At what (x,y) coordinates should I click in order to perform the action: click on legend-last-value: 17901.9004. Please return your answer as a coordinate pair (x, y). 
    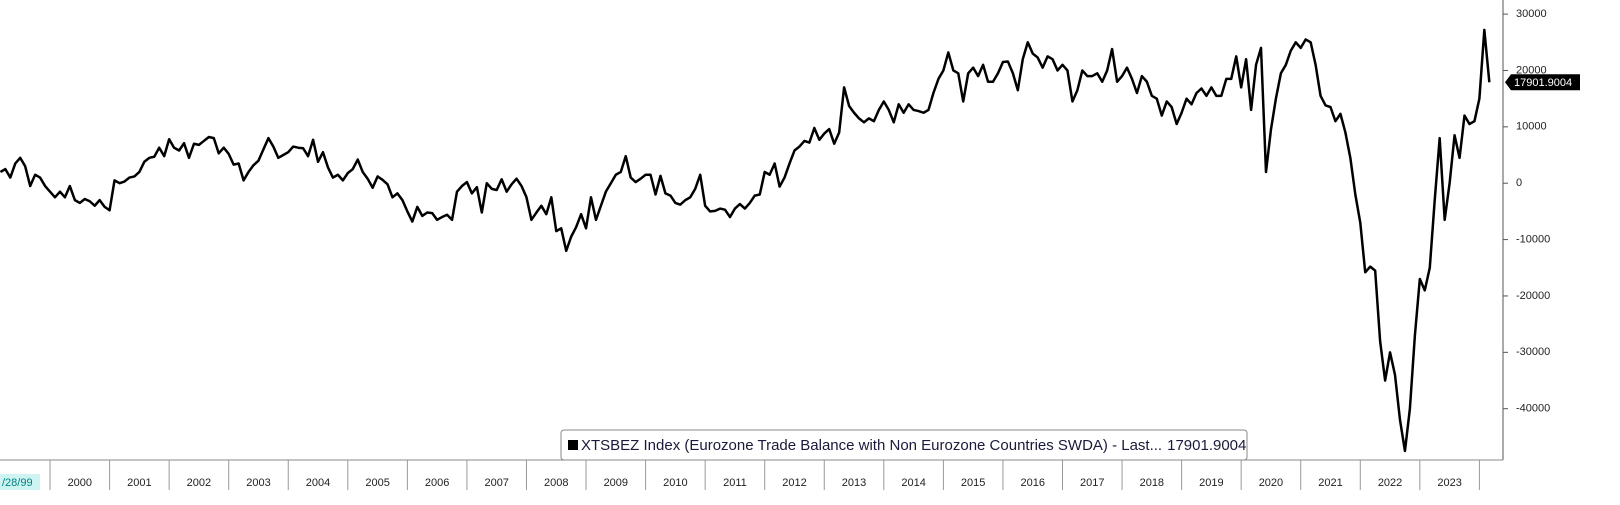
    Looking at the image, I should click on (1206, 445).